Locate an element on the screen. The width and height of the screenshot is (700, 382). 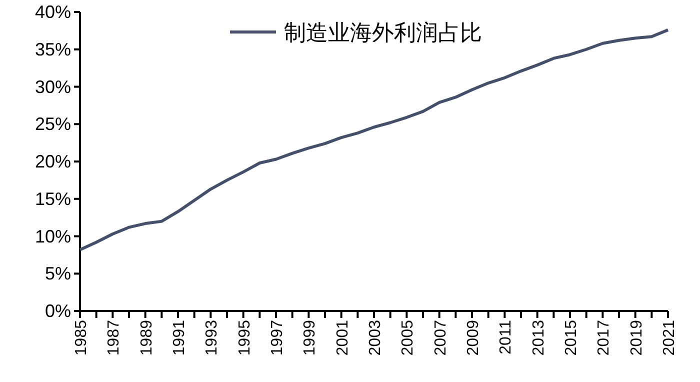
x-tick-label: 2017 is located at coordinates (604, 338).